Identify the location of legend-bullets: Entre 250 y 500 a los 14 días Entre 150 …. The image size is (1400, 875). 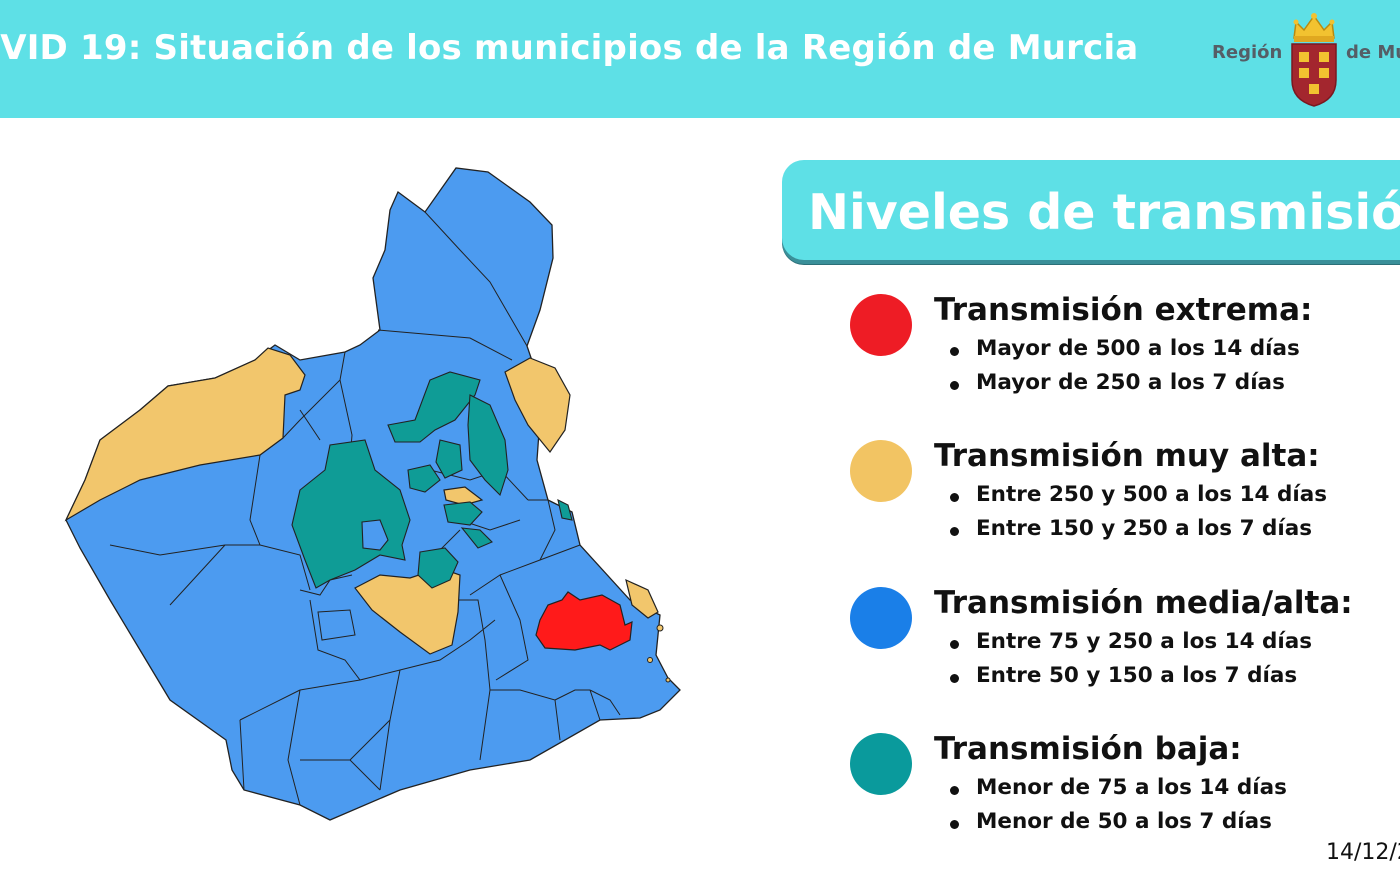
(1138, 516).